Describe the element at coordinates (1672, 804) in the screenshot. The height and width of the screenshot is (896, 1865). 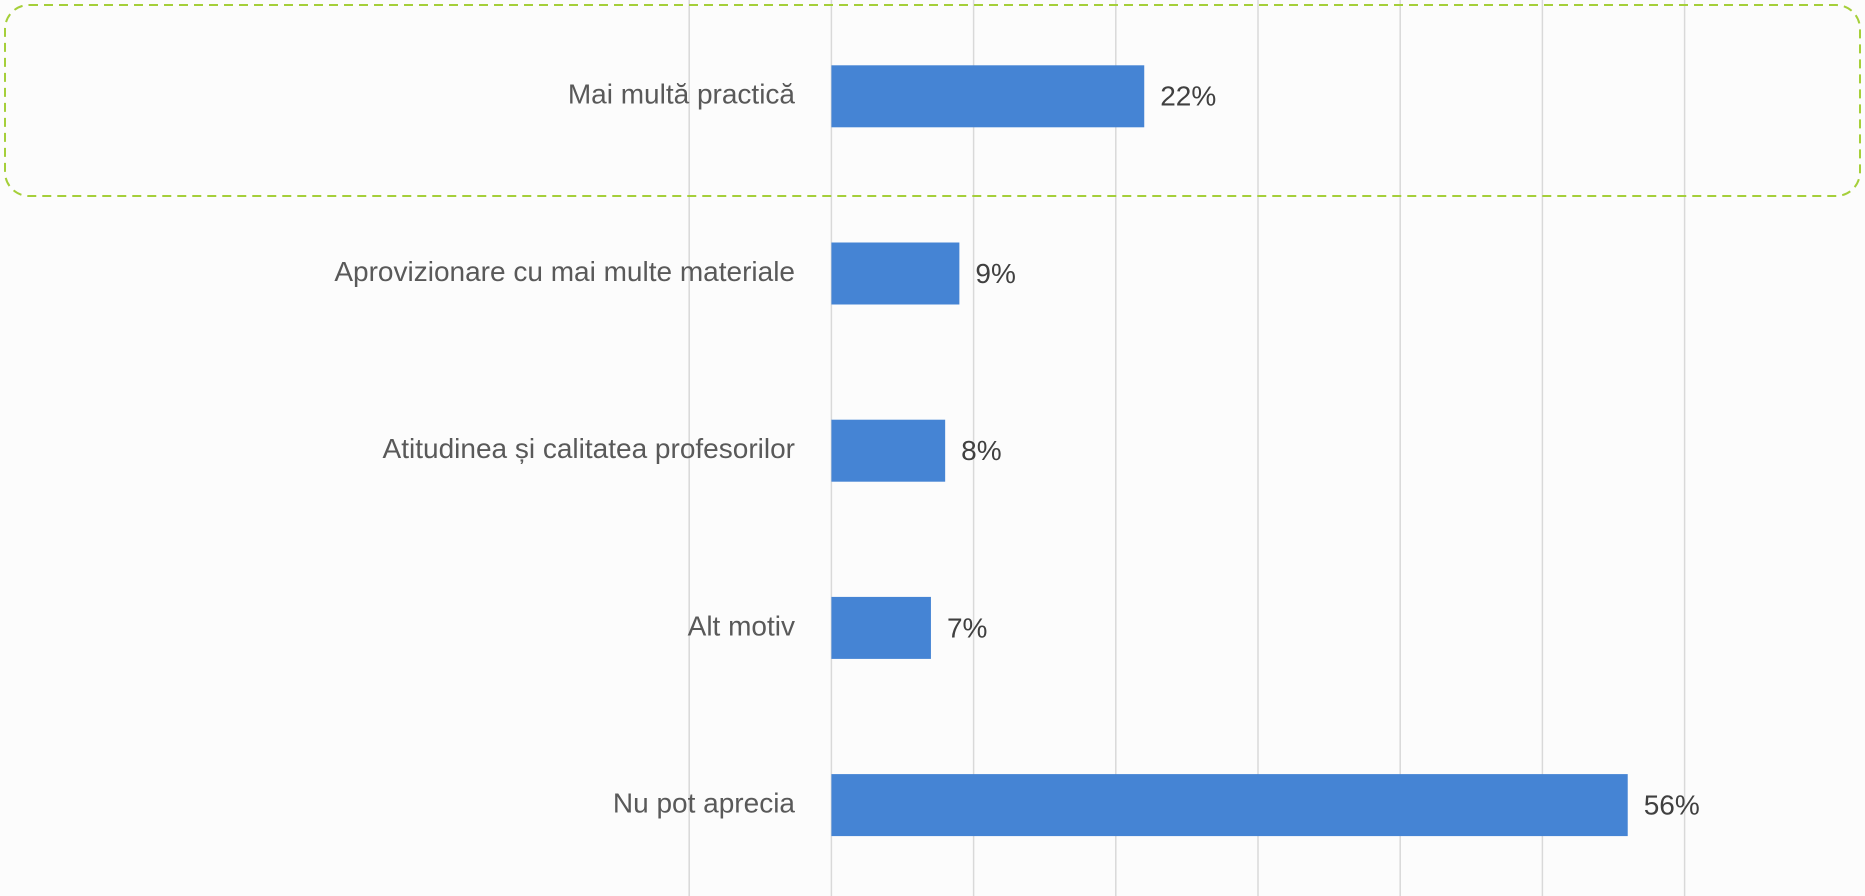
I see `data-label: 56%` at that location.